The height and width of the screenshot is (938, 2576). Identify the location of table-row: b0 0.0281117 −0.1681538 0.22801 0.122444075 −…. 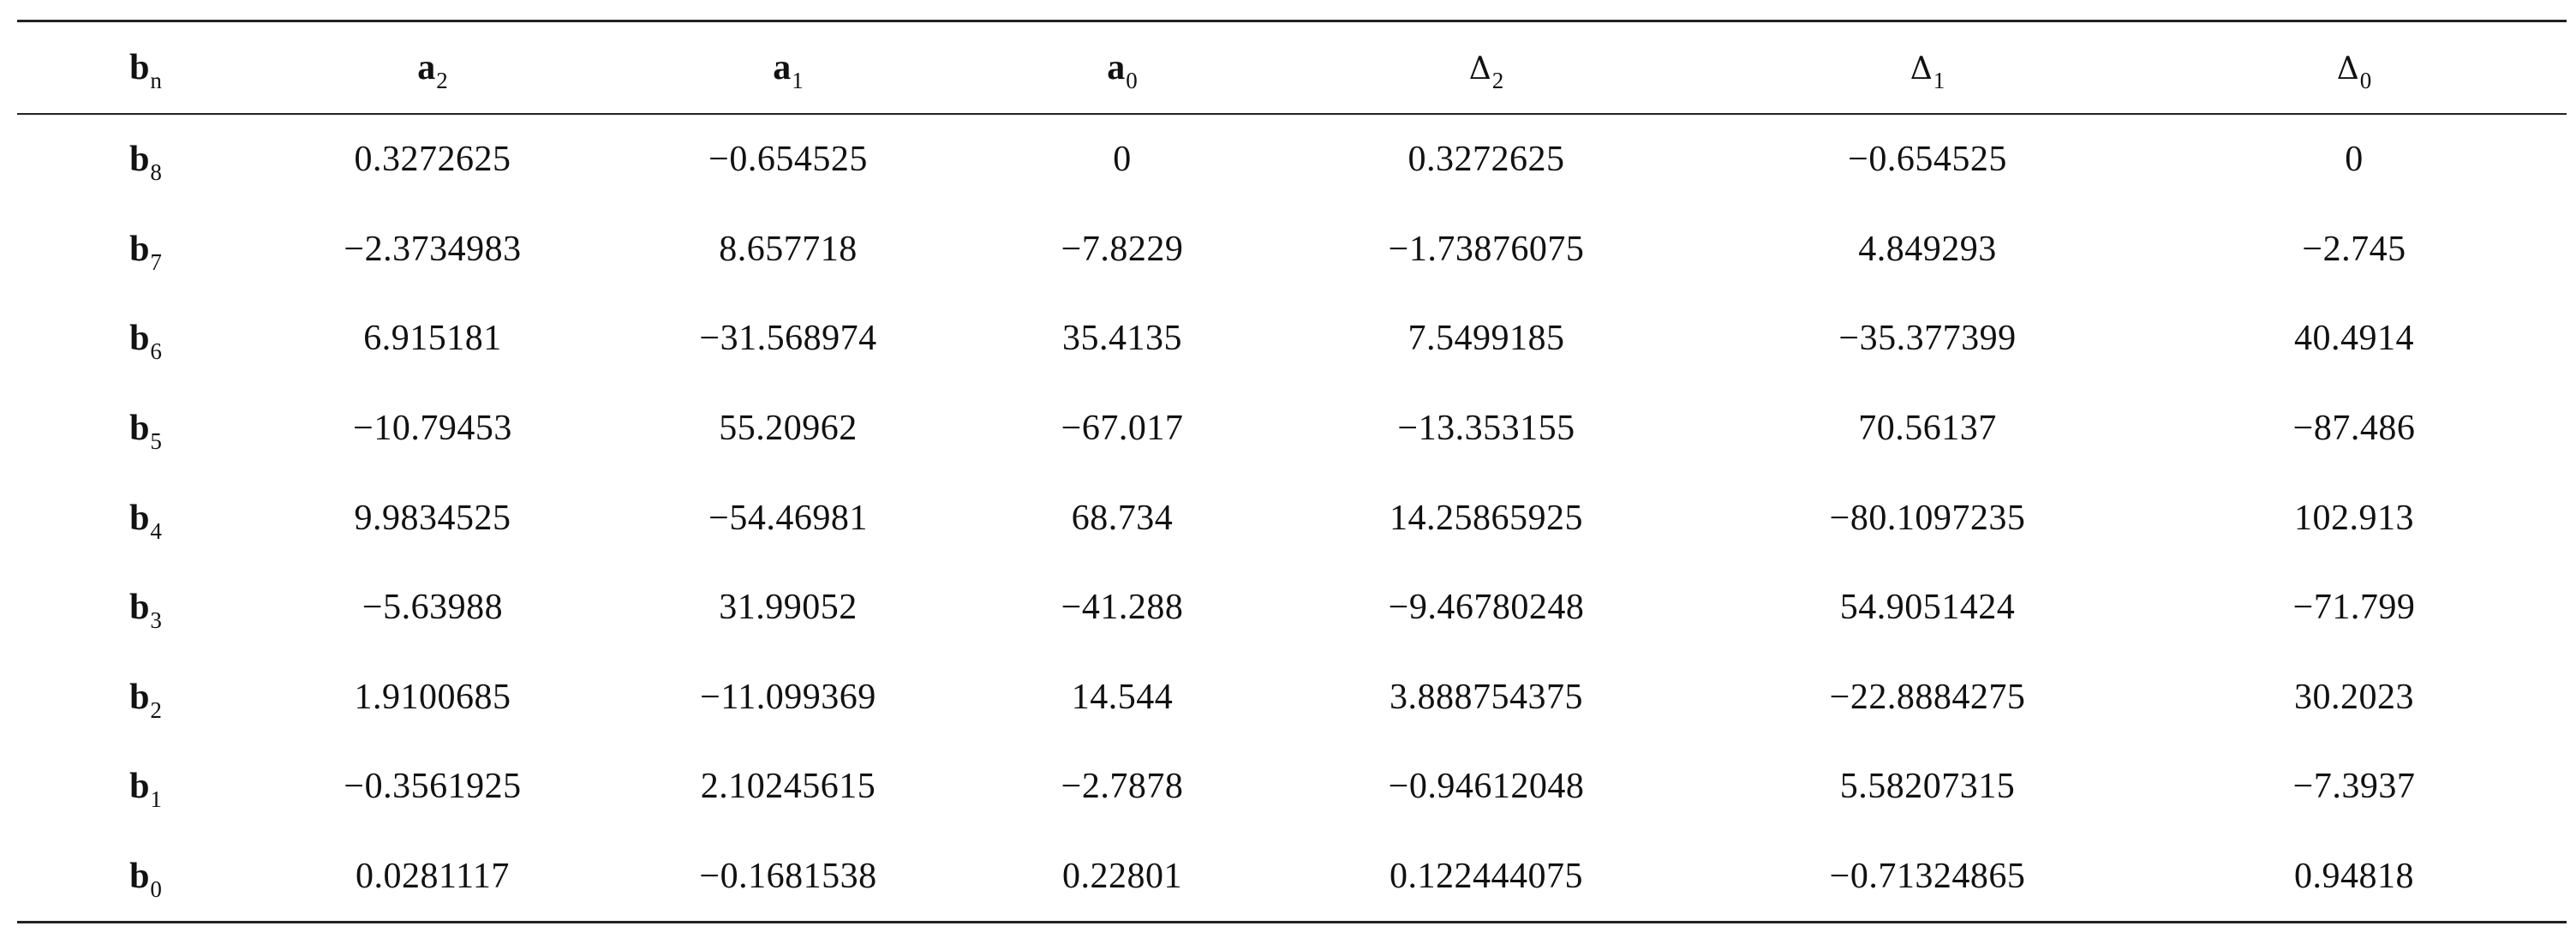
(1292, 877).